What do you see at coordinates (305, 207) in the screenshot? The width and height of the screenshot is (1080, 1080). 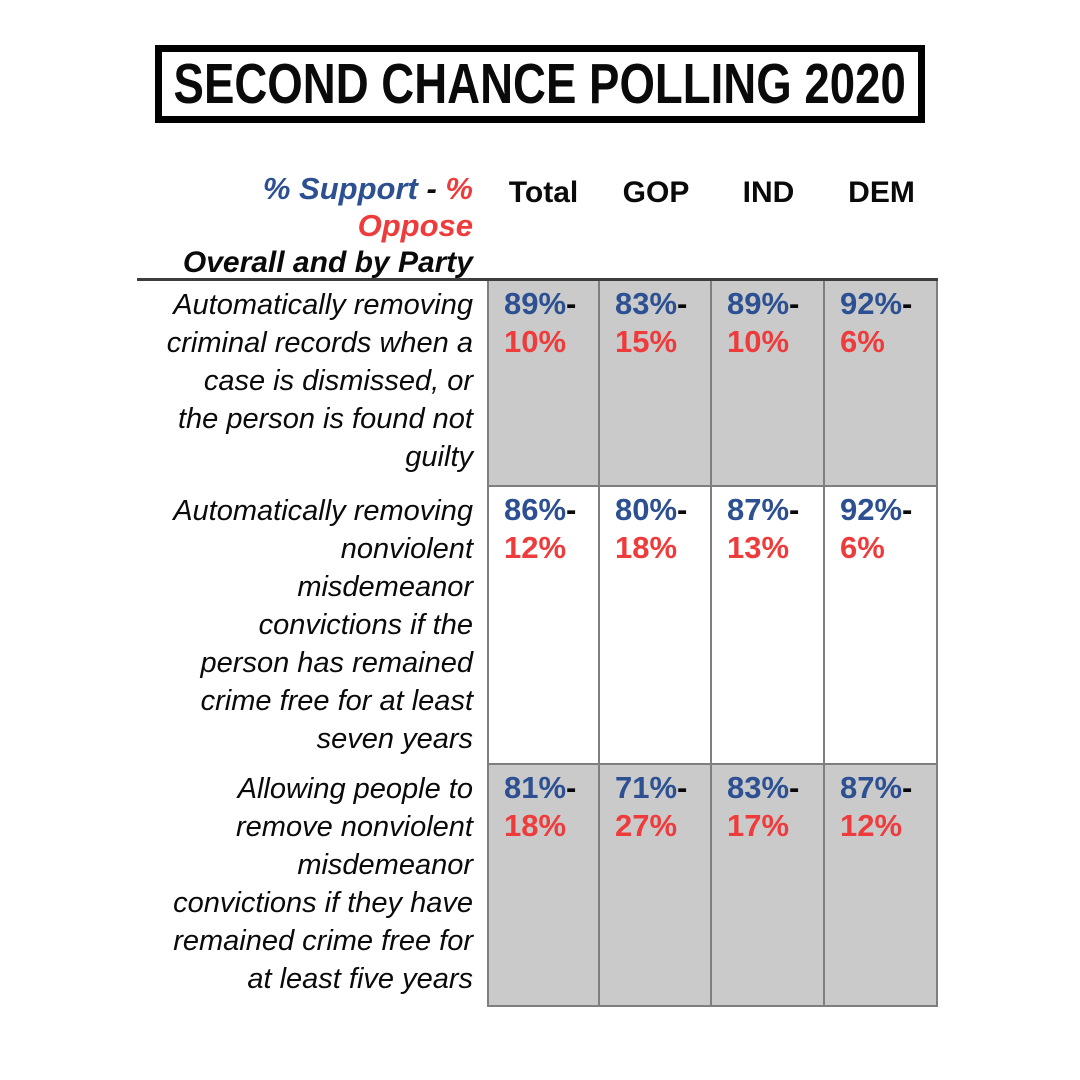 I see `support-oppose-legend: % Support - % Oppose` at bounding box center [305, 207].